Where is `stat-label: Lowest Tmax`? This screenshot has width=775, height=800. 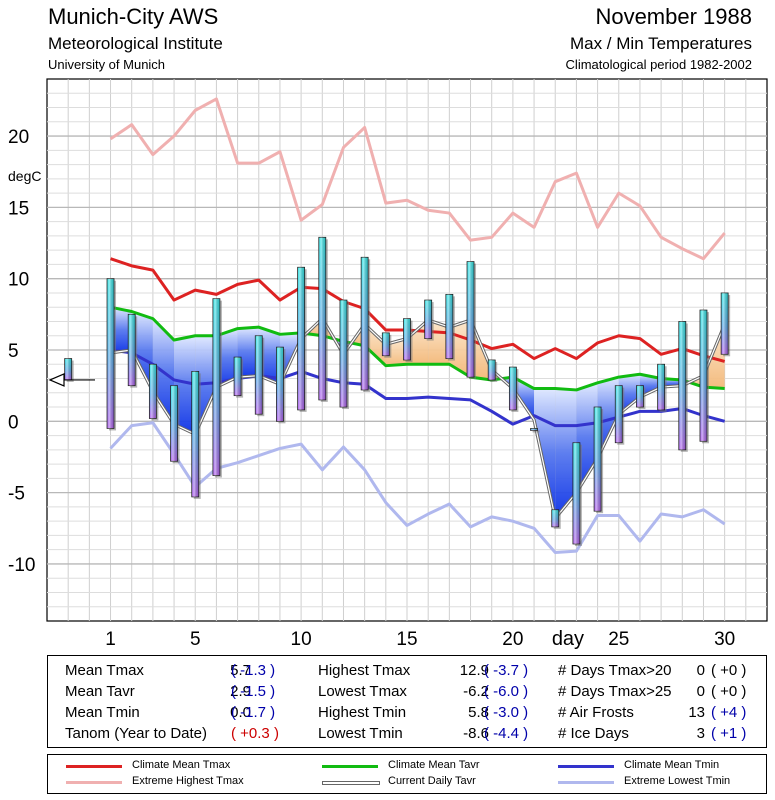
stat-label: Lowest Tmax is located at coordinates (362, 691).